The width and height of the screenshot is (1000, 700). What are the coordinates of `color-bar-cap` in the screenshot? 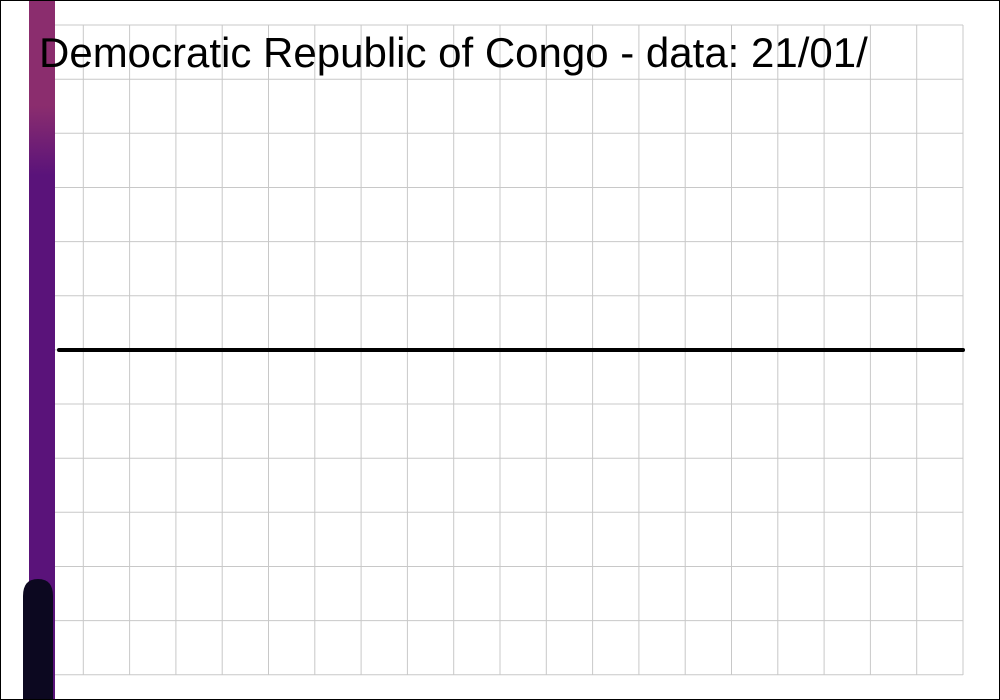 It's located at (38, 639).